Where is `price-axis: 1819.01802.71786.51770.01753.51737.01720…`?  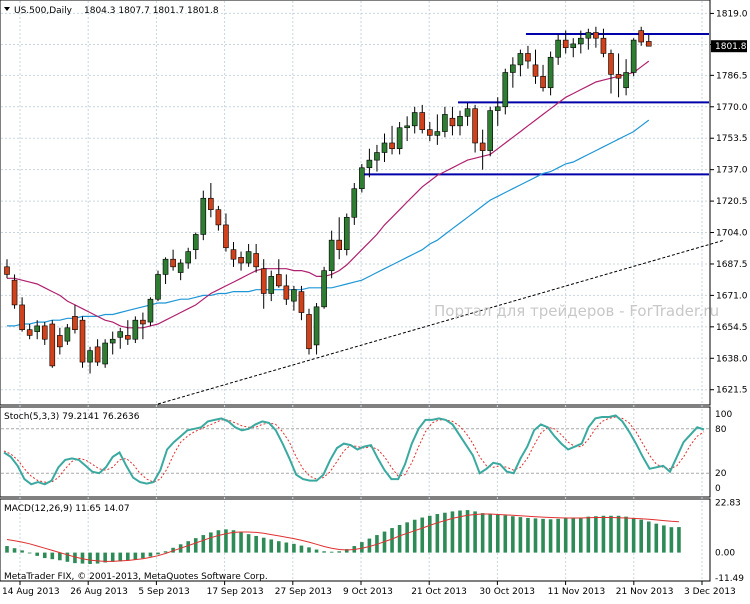 price-axis: 1819.01802.71786.51770.01753.51737.01720… is located at coordinates (729, 202).